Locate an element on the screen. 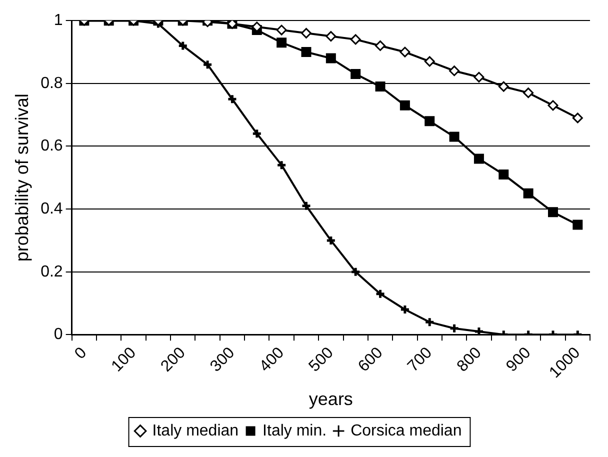  y-tick-label: 0.2 is located at coordinates (51, 271).